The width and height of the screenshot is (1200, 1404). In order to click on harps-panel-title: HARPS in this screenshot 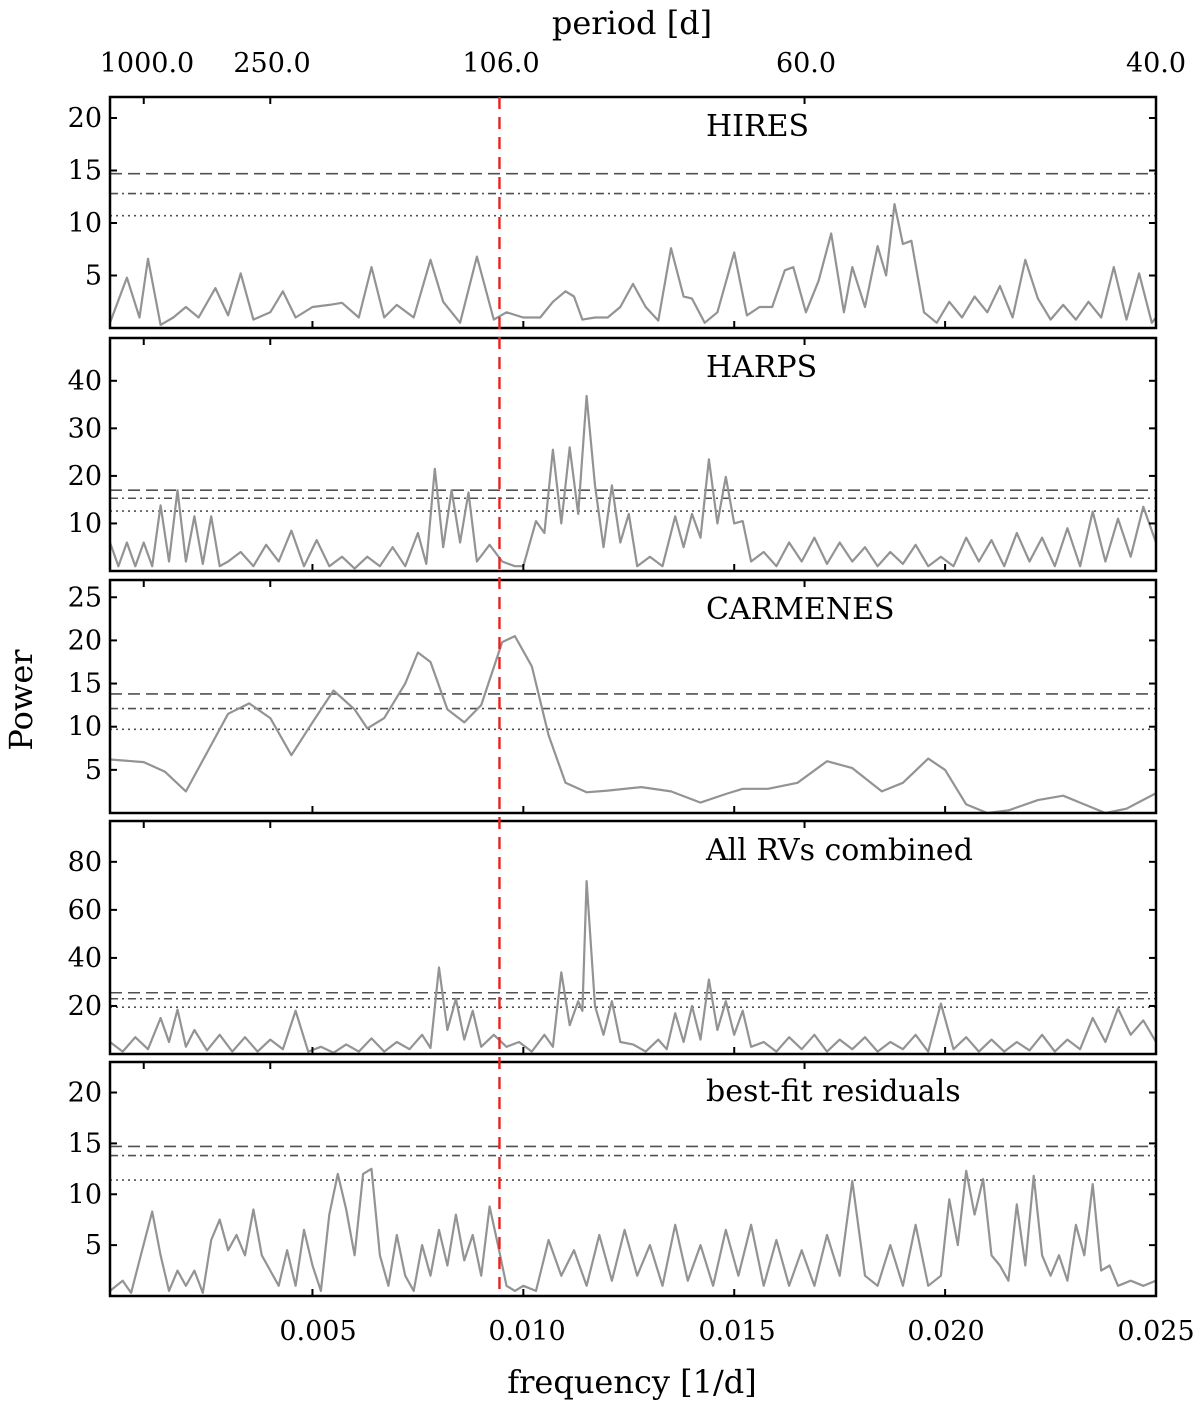, I will do `click(761, 367)`.